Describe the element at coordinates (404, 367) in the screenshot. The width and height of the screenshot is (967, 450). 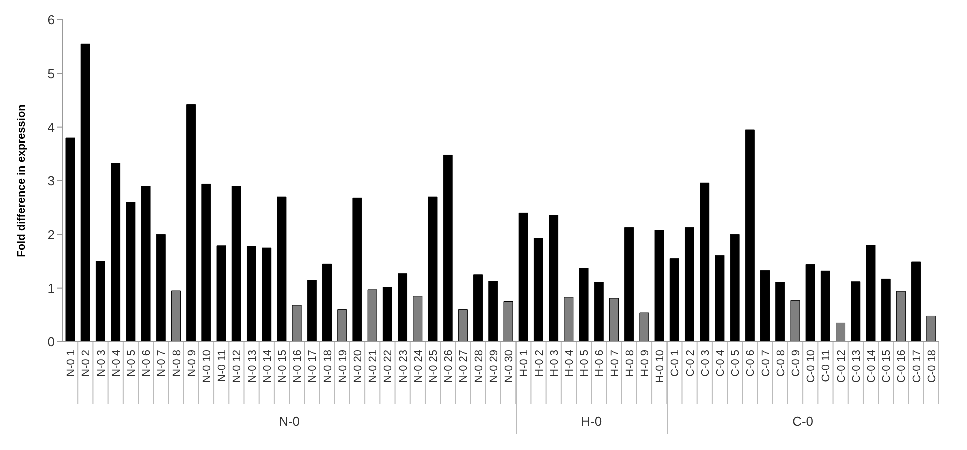
I see `x-tick-label: N-0 23` at that location.